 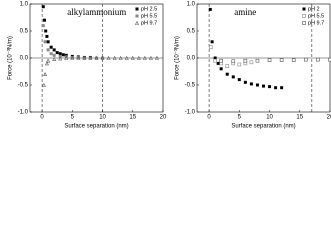 What do you see at coordinates (245, 12) in the screenshot?
I see `annotation: amine` at bounding box center [245, 12].